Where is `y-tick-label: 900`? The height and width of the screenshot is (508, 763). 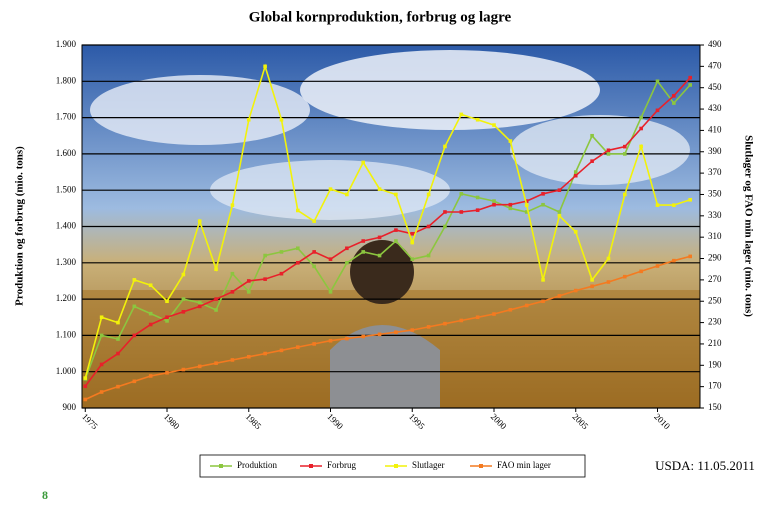
y-tick-label: 900 is located at coordinates (70, 407).